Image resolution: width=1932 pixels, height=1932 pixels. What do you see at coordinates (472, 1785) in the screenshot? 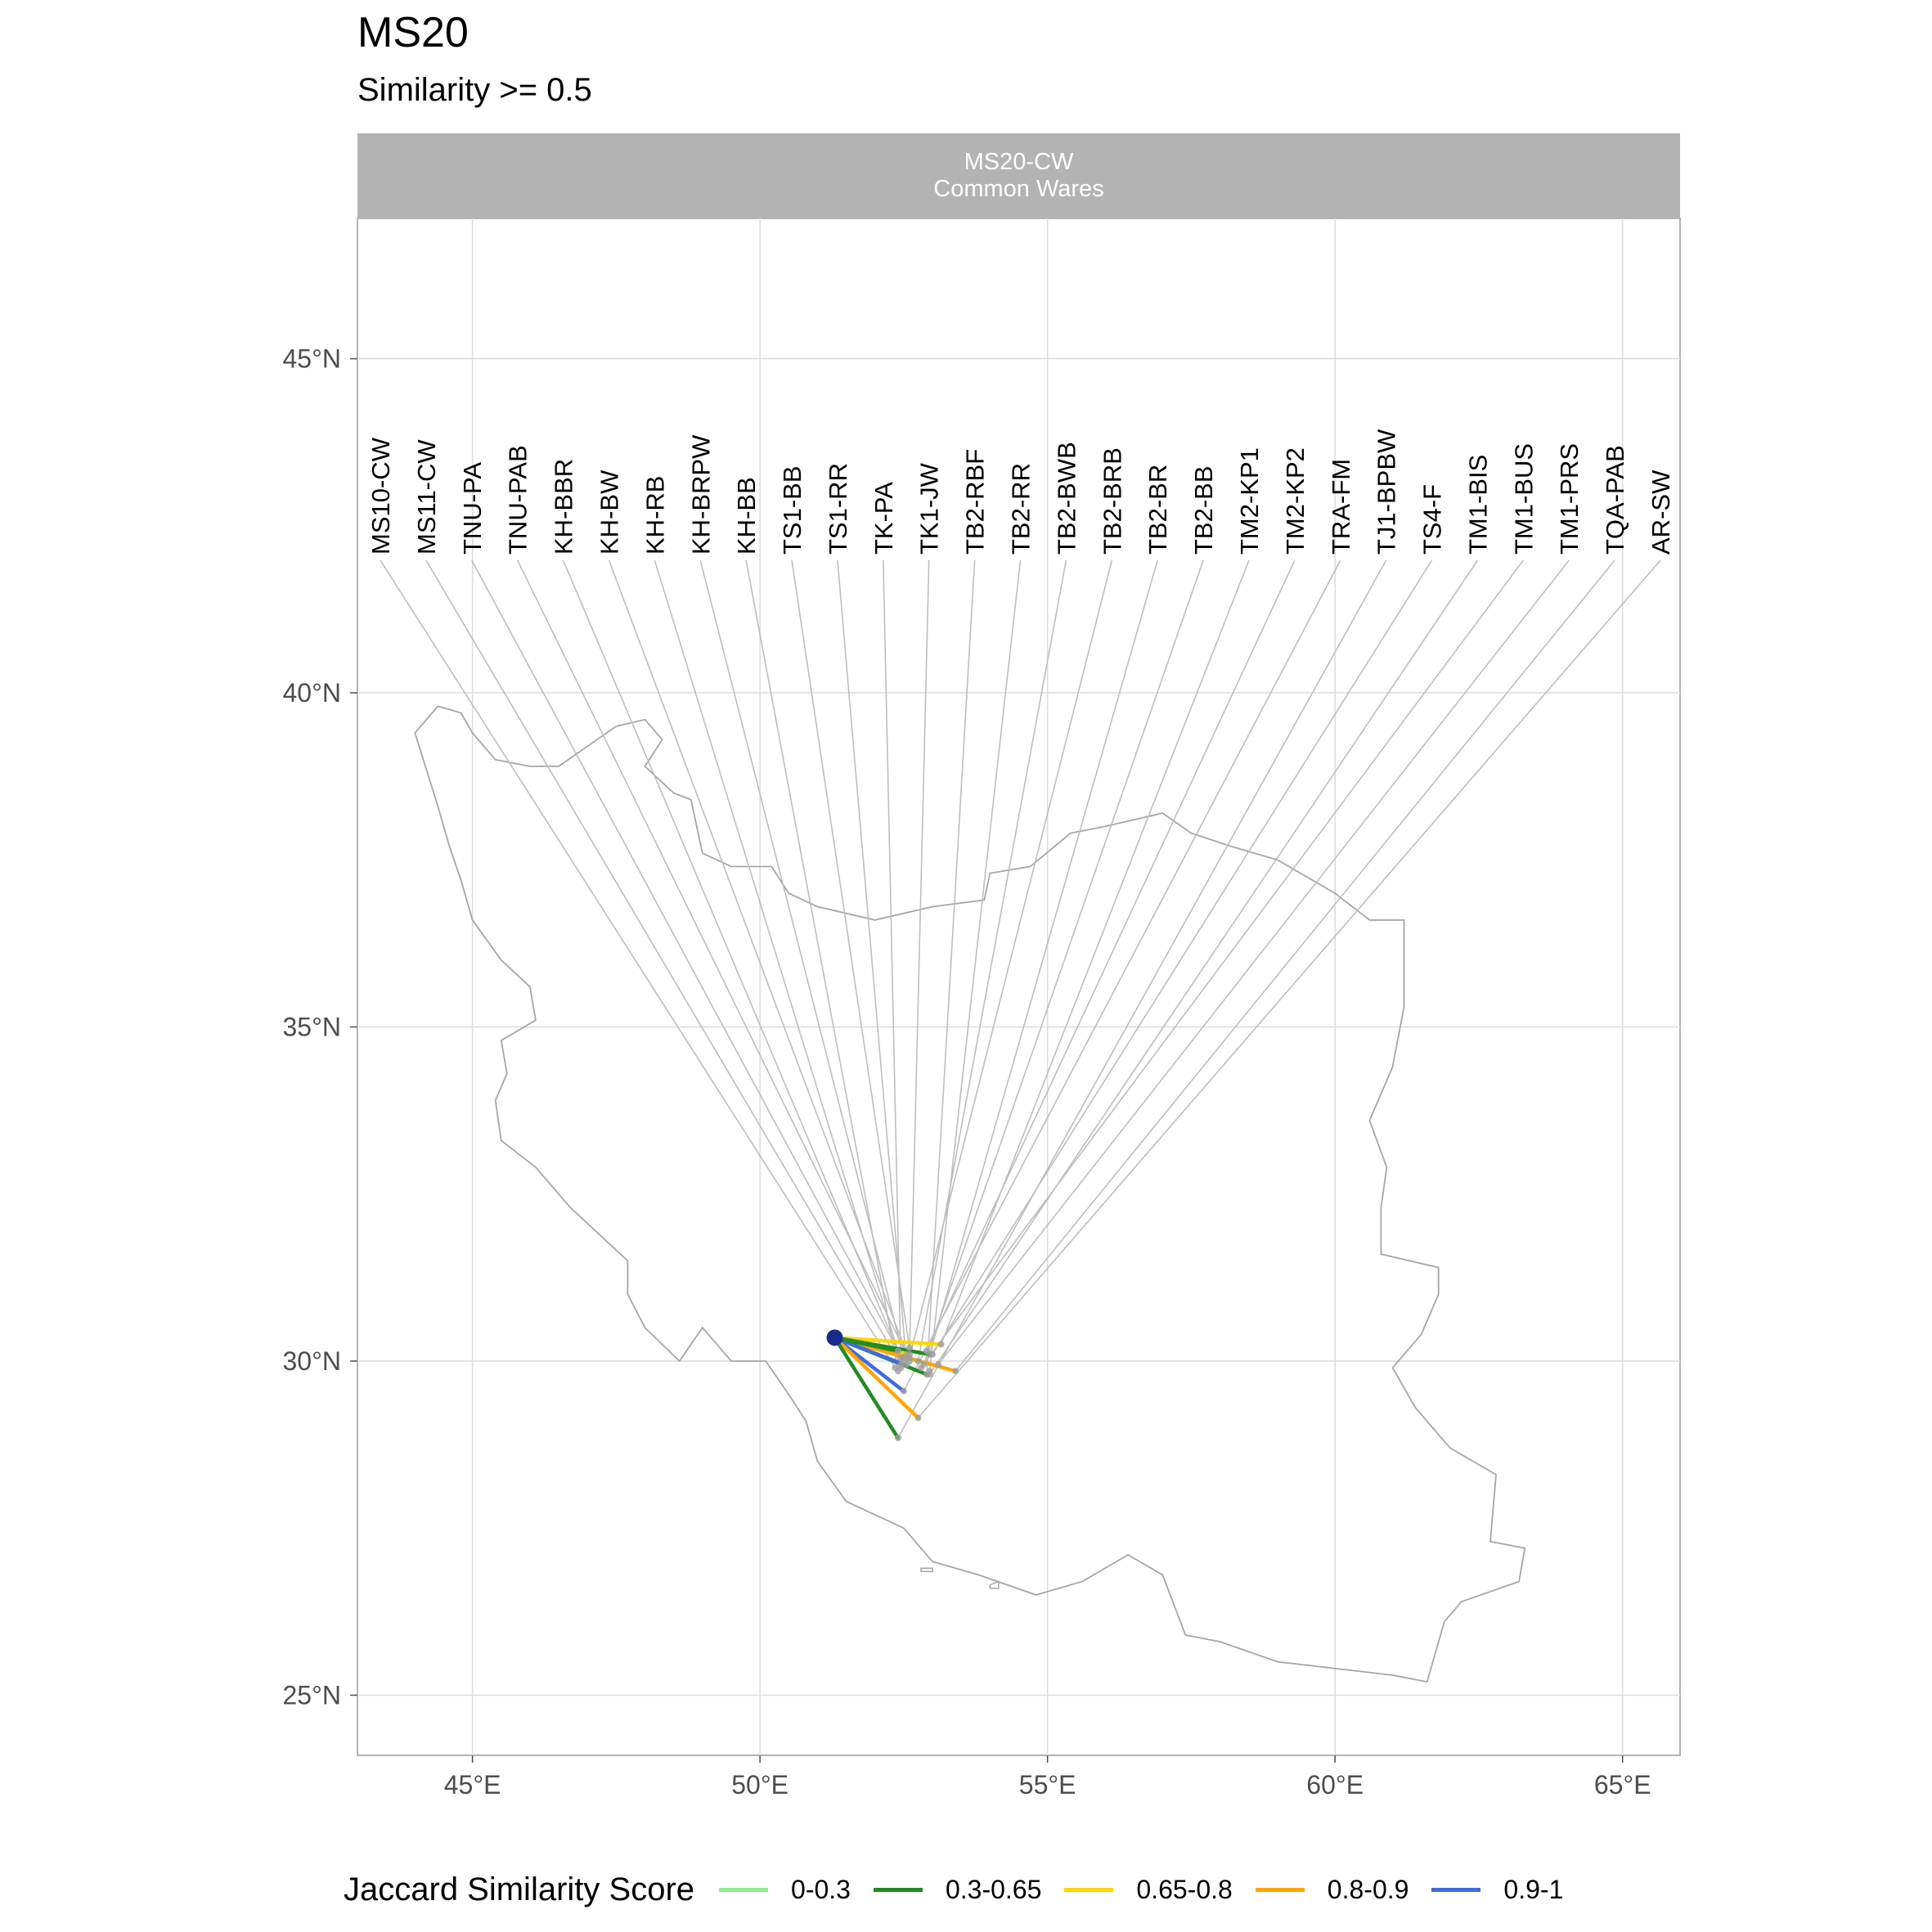
I see `x-tick-label: 45°E` at bounding box center [472, 1785].